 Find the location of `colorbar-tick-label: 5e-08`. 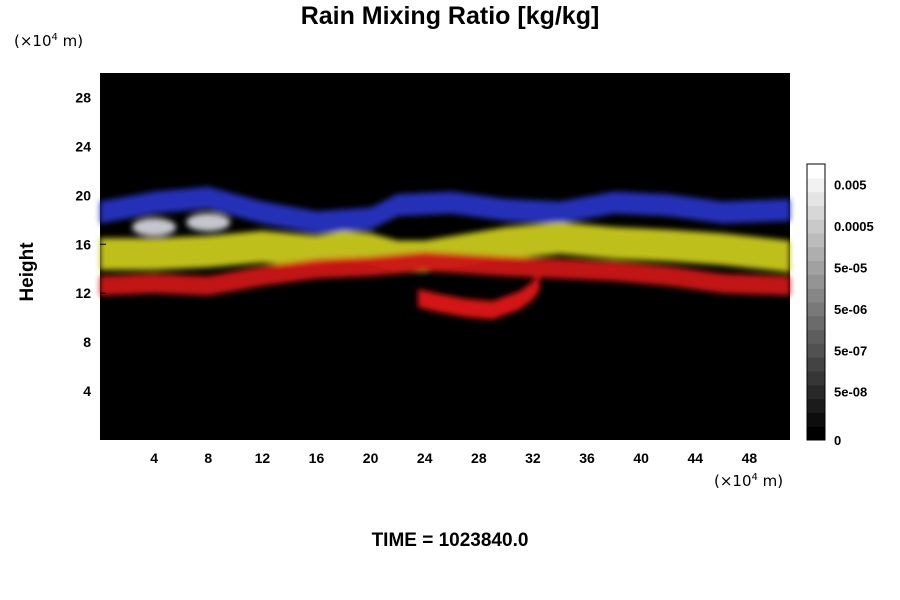

colorbar-tick-label: 5e-08 is located at coordinates (850, 392).